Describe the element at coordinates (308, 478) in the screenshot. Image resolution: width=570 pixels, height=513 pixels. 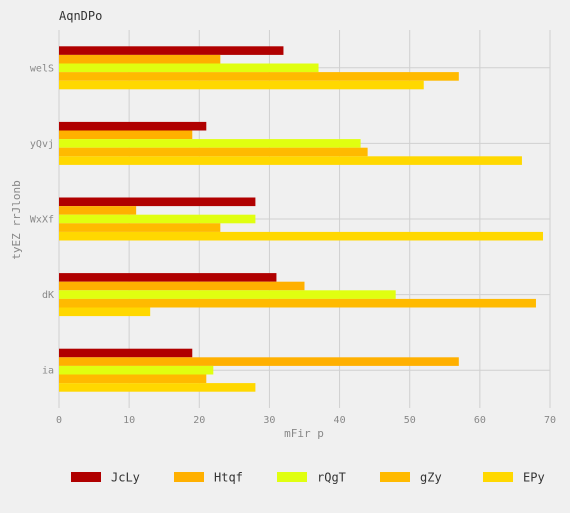
I see `legend: JcLy Htqf rQgT gZy EPy` at that location.